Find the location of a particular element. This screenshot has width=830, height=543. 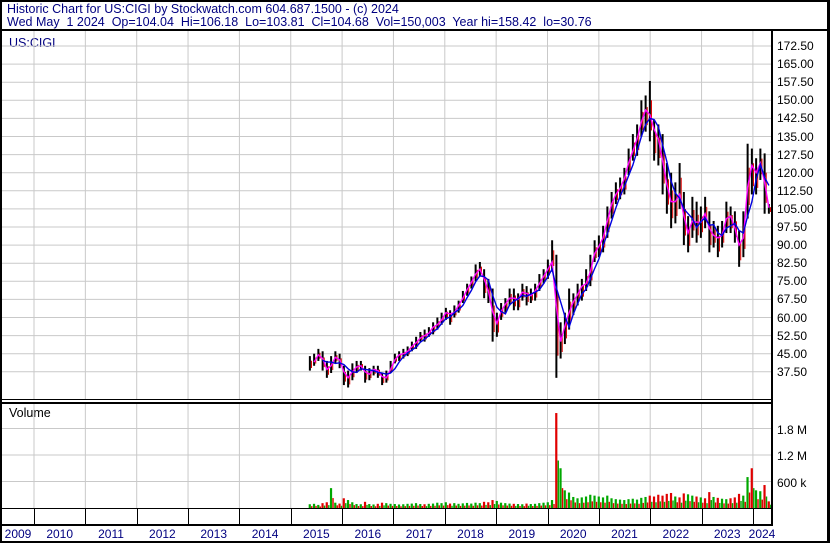

volume-panel-top-border is located at coordinates (386, 403).